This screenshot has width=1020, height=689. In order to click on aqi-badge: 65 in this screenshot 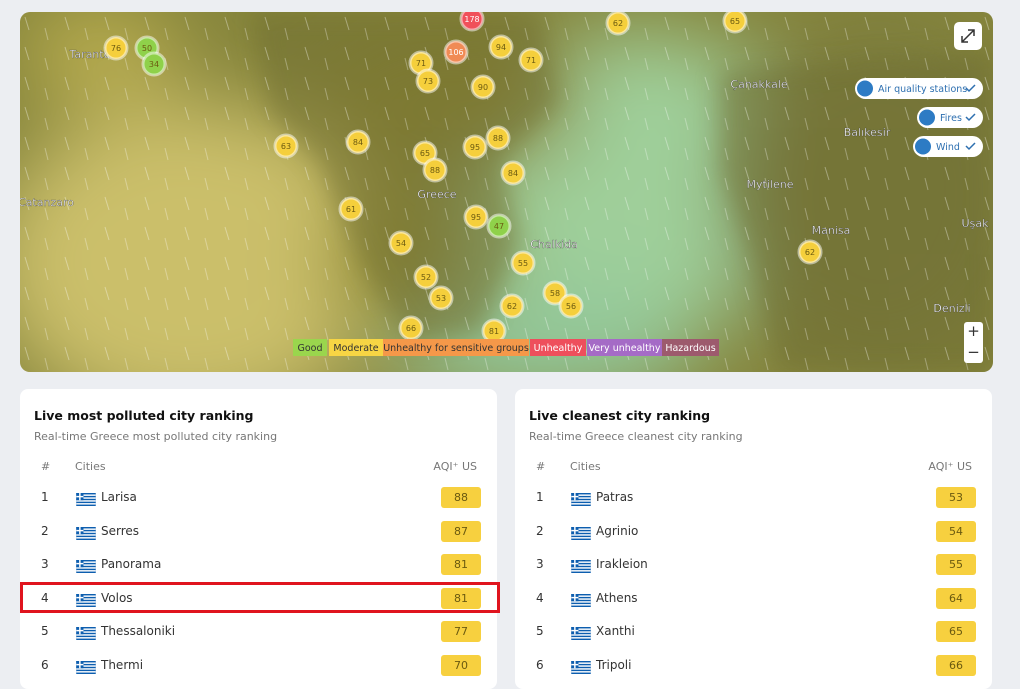, I will do `click(956, 632)`.